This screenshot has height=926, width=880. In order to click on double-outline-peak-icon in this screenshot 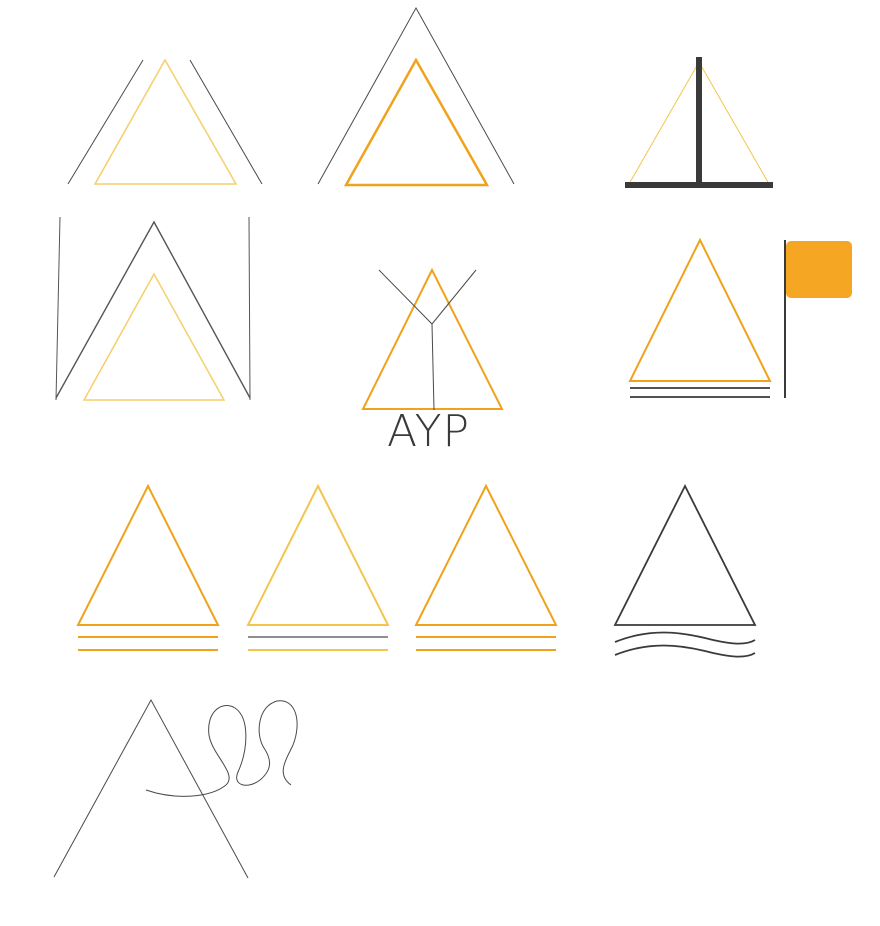, I will do `click(165, 121)`.